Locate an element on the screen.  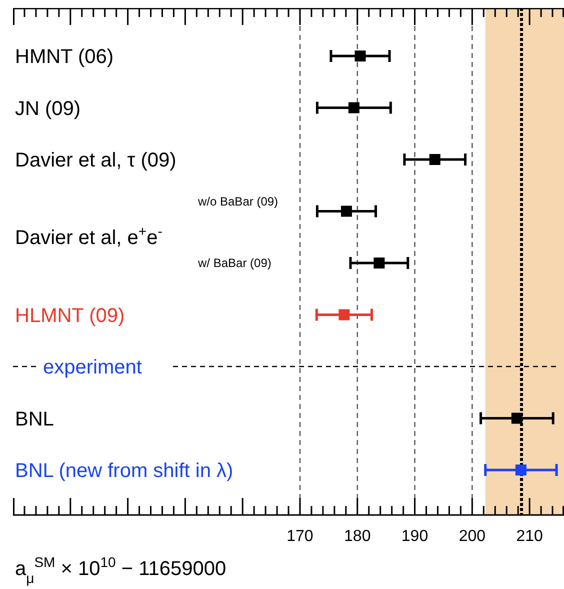
y-tick-label: BNL (new from shift in λ) is located at coordinates (124, 471).